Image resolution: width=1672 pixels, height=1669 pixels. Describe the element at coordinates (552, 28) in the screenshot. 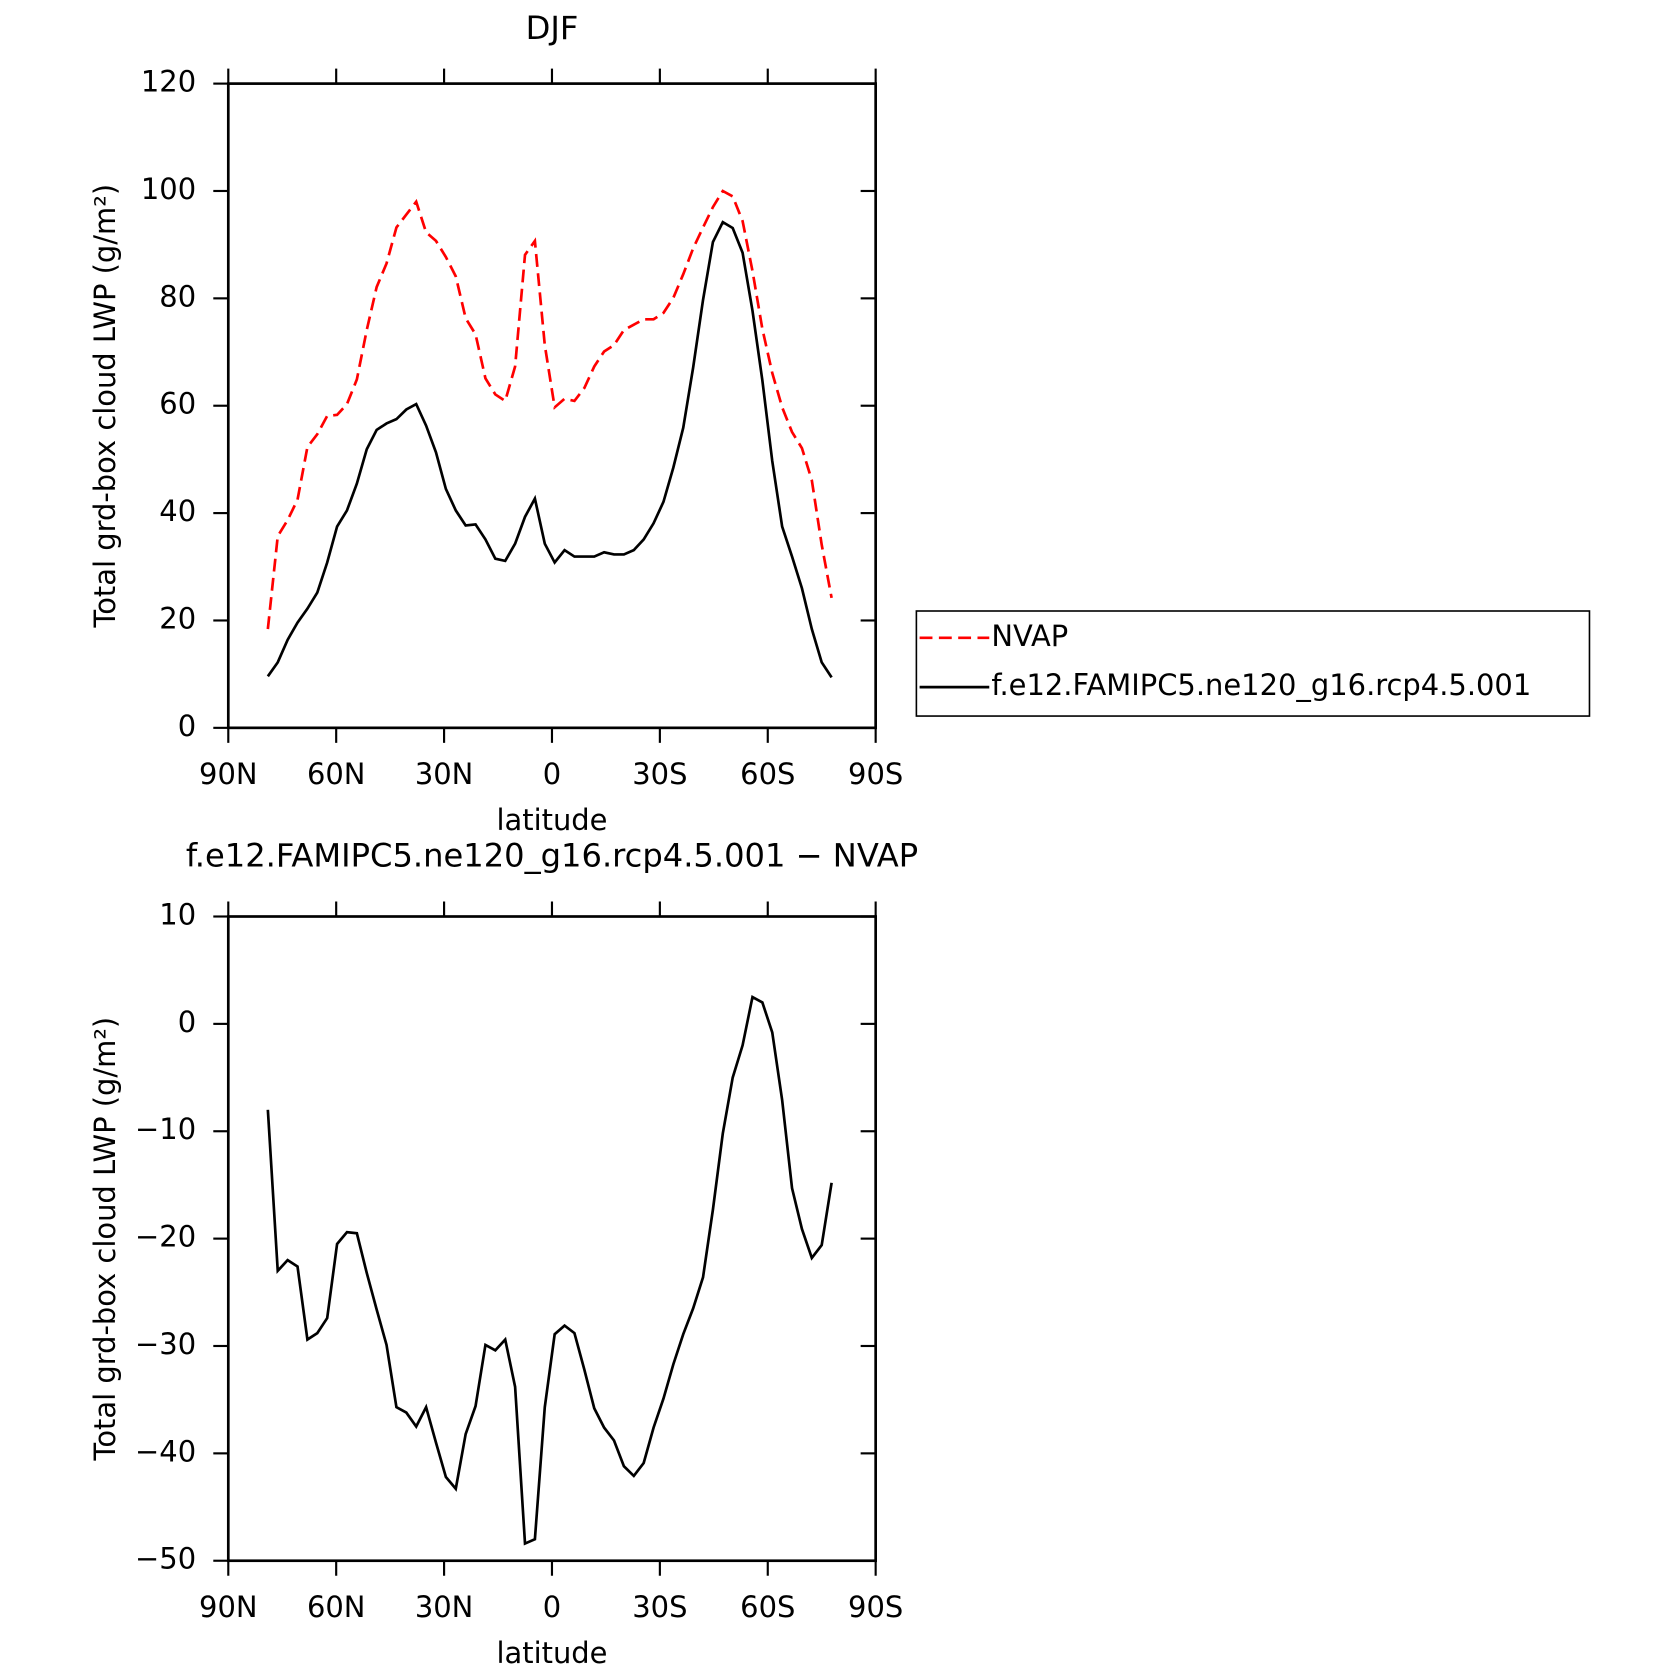

I see `chart-title: DJF` at that location.